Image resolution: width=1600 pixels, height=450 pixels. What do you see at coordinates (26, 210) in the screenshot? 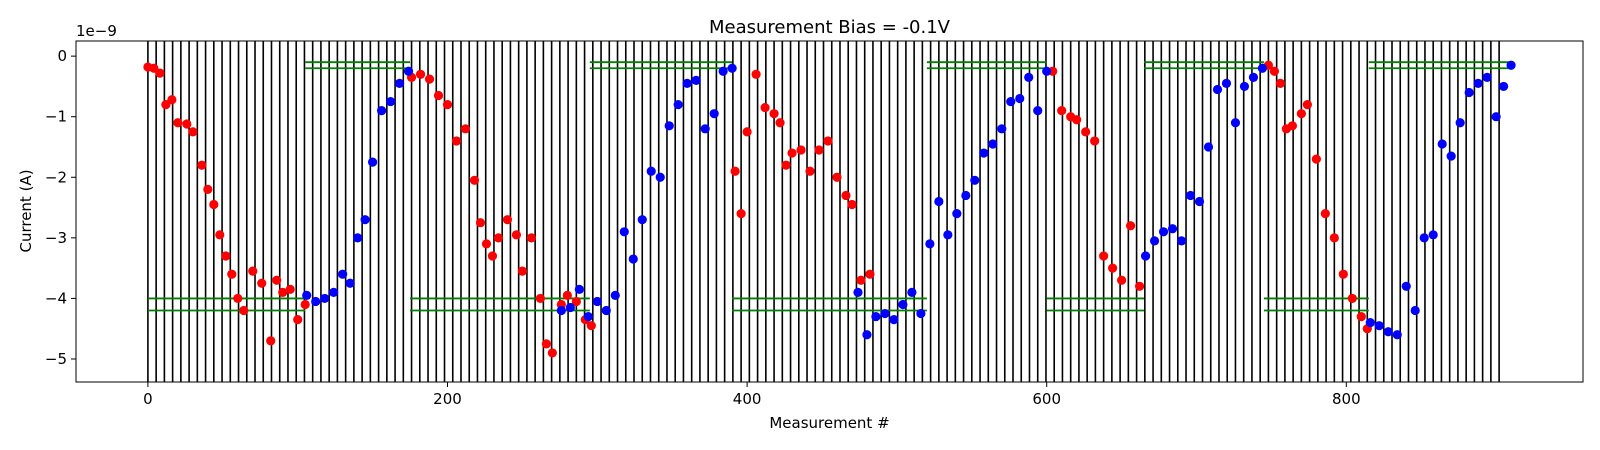
I see `y-axis-label: Current (A)` at bounding box center [26, 210].